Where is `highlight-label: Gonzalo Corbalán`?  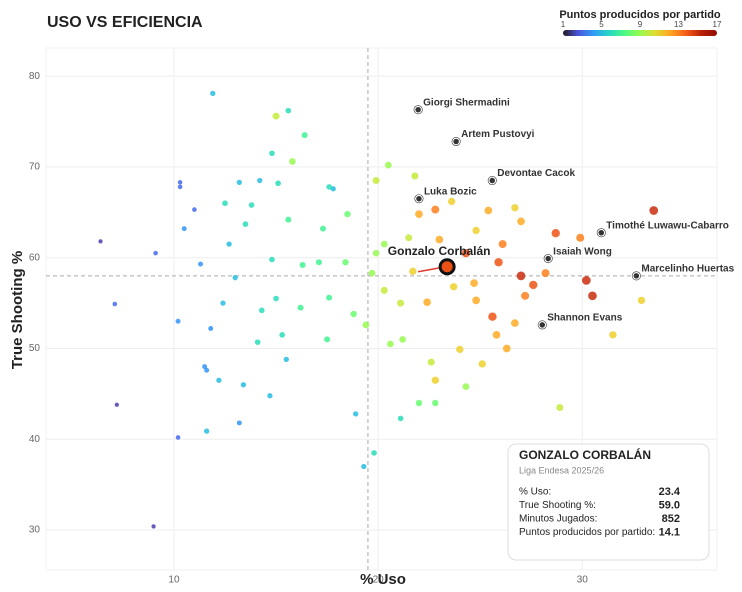 highlight-label: Gonzalo Corbalán is located at coordinates (439, 251).